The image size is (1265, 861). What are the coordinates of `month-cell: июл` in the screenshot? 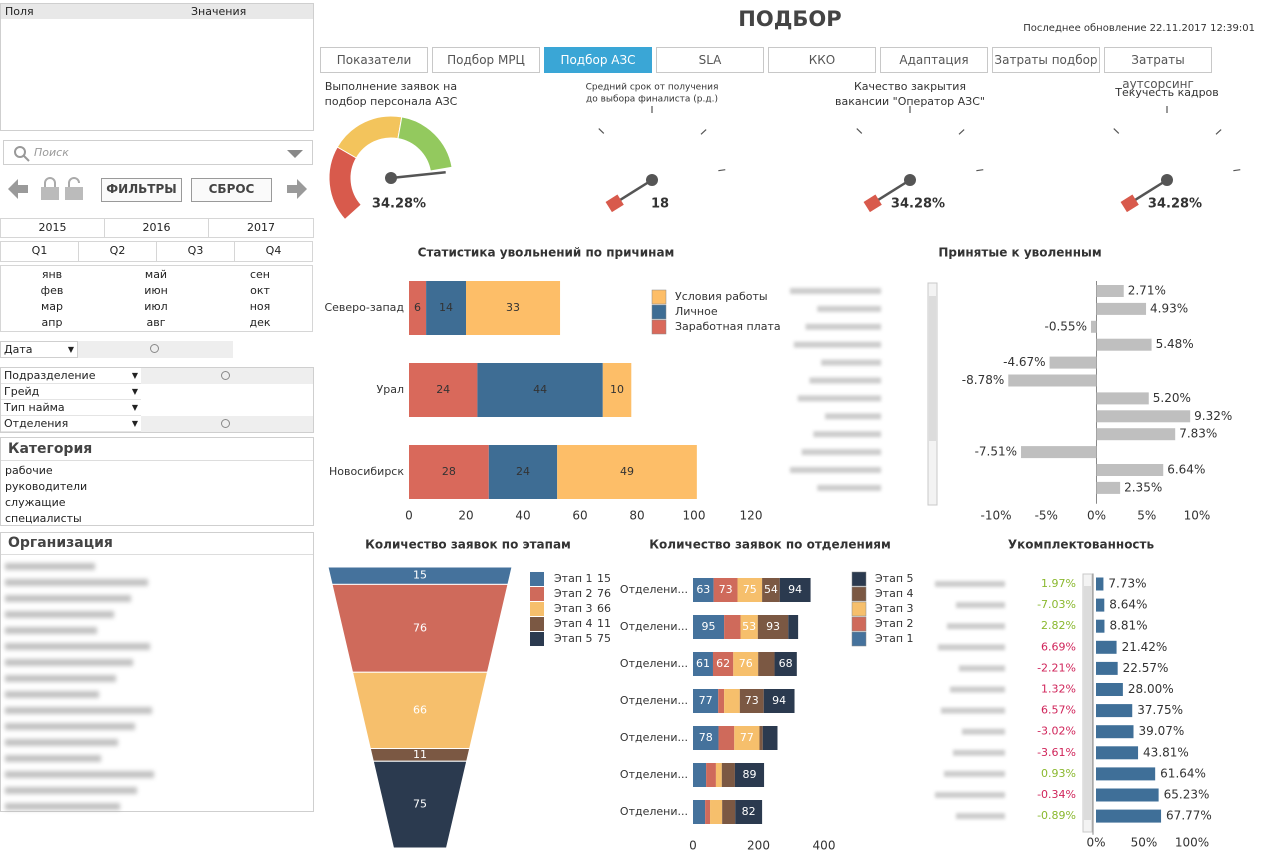 It's located at (156, 306).